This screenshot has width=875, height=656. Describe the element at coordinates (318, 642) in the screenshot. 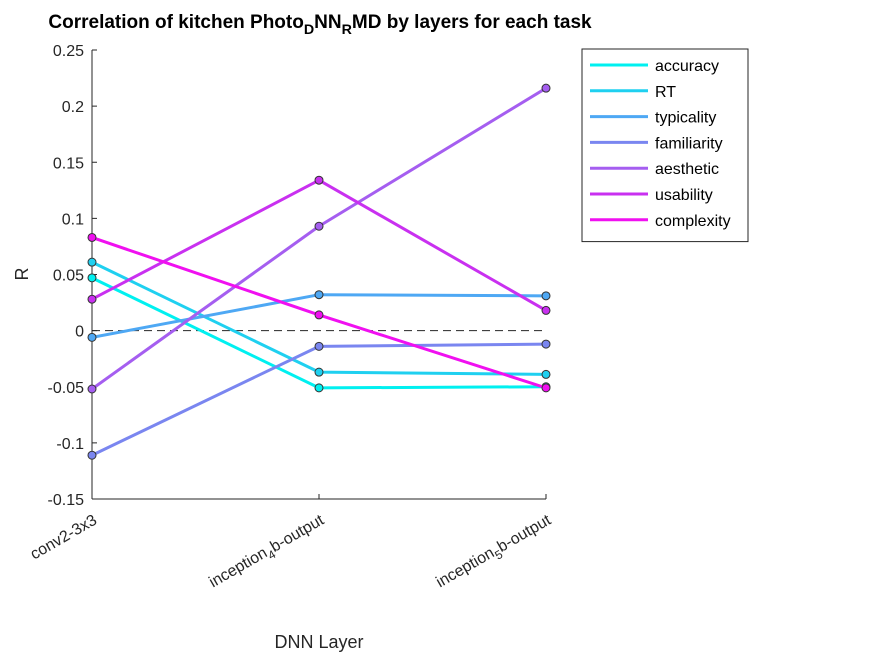

I see `x-axis-label: DNN Layer` at that location.